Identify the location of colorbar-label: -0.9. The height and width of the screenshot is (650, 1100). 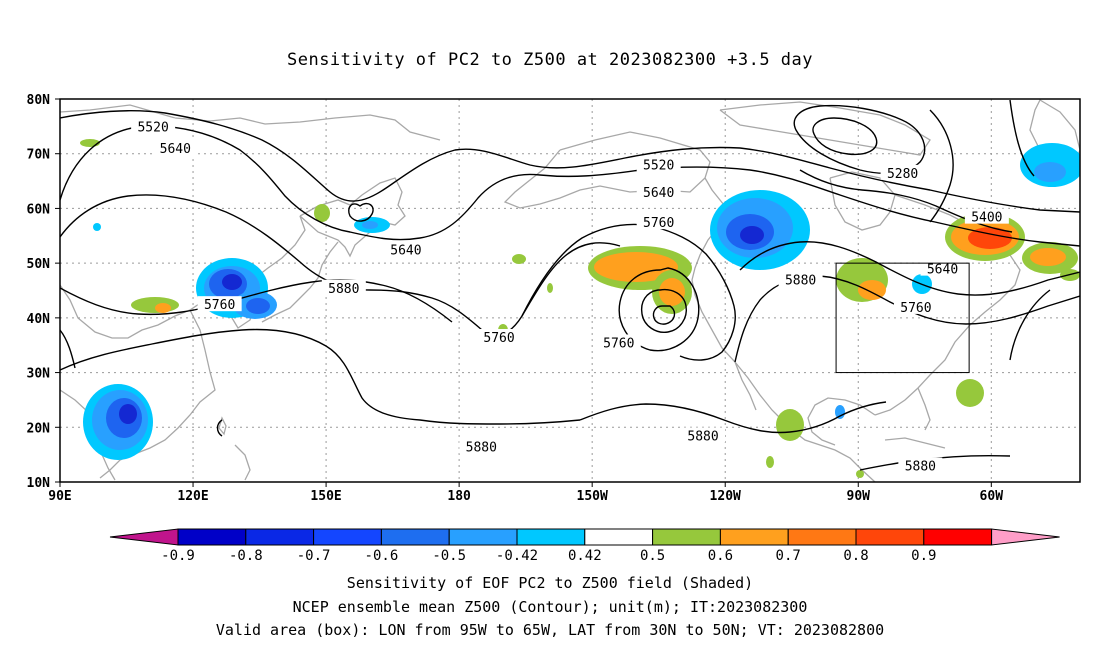
(178, 556).